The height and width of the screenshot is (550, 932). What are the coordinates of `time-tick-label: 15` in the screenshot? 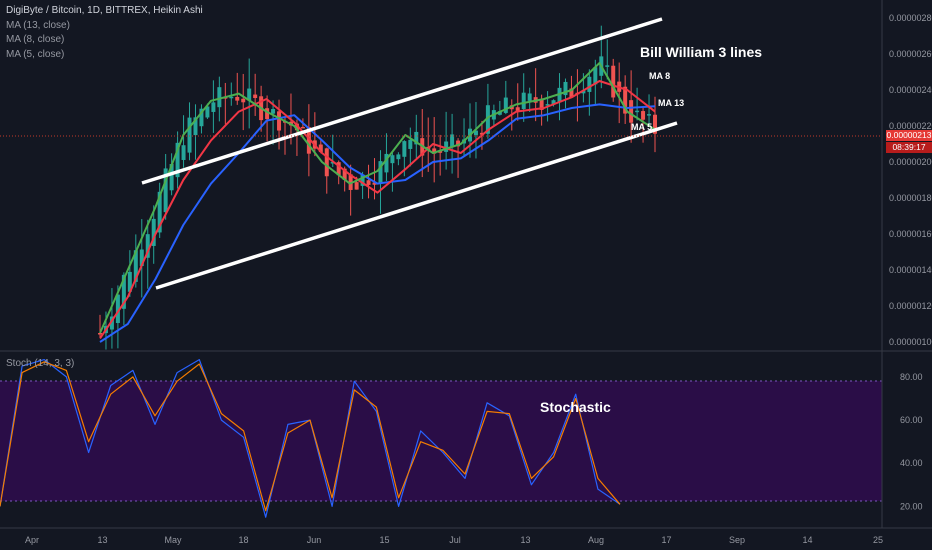 It's located at (384, 540).